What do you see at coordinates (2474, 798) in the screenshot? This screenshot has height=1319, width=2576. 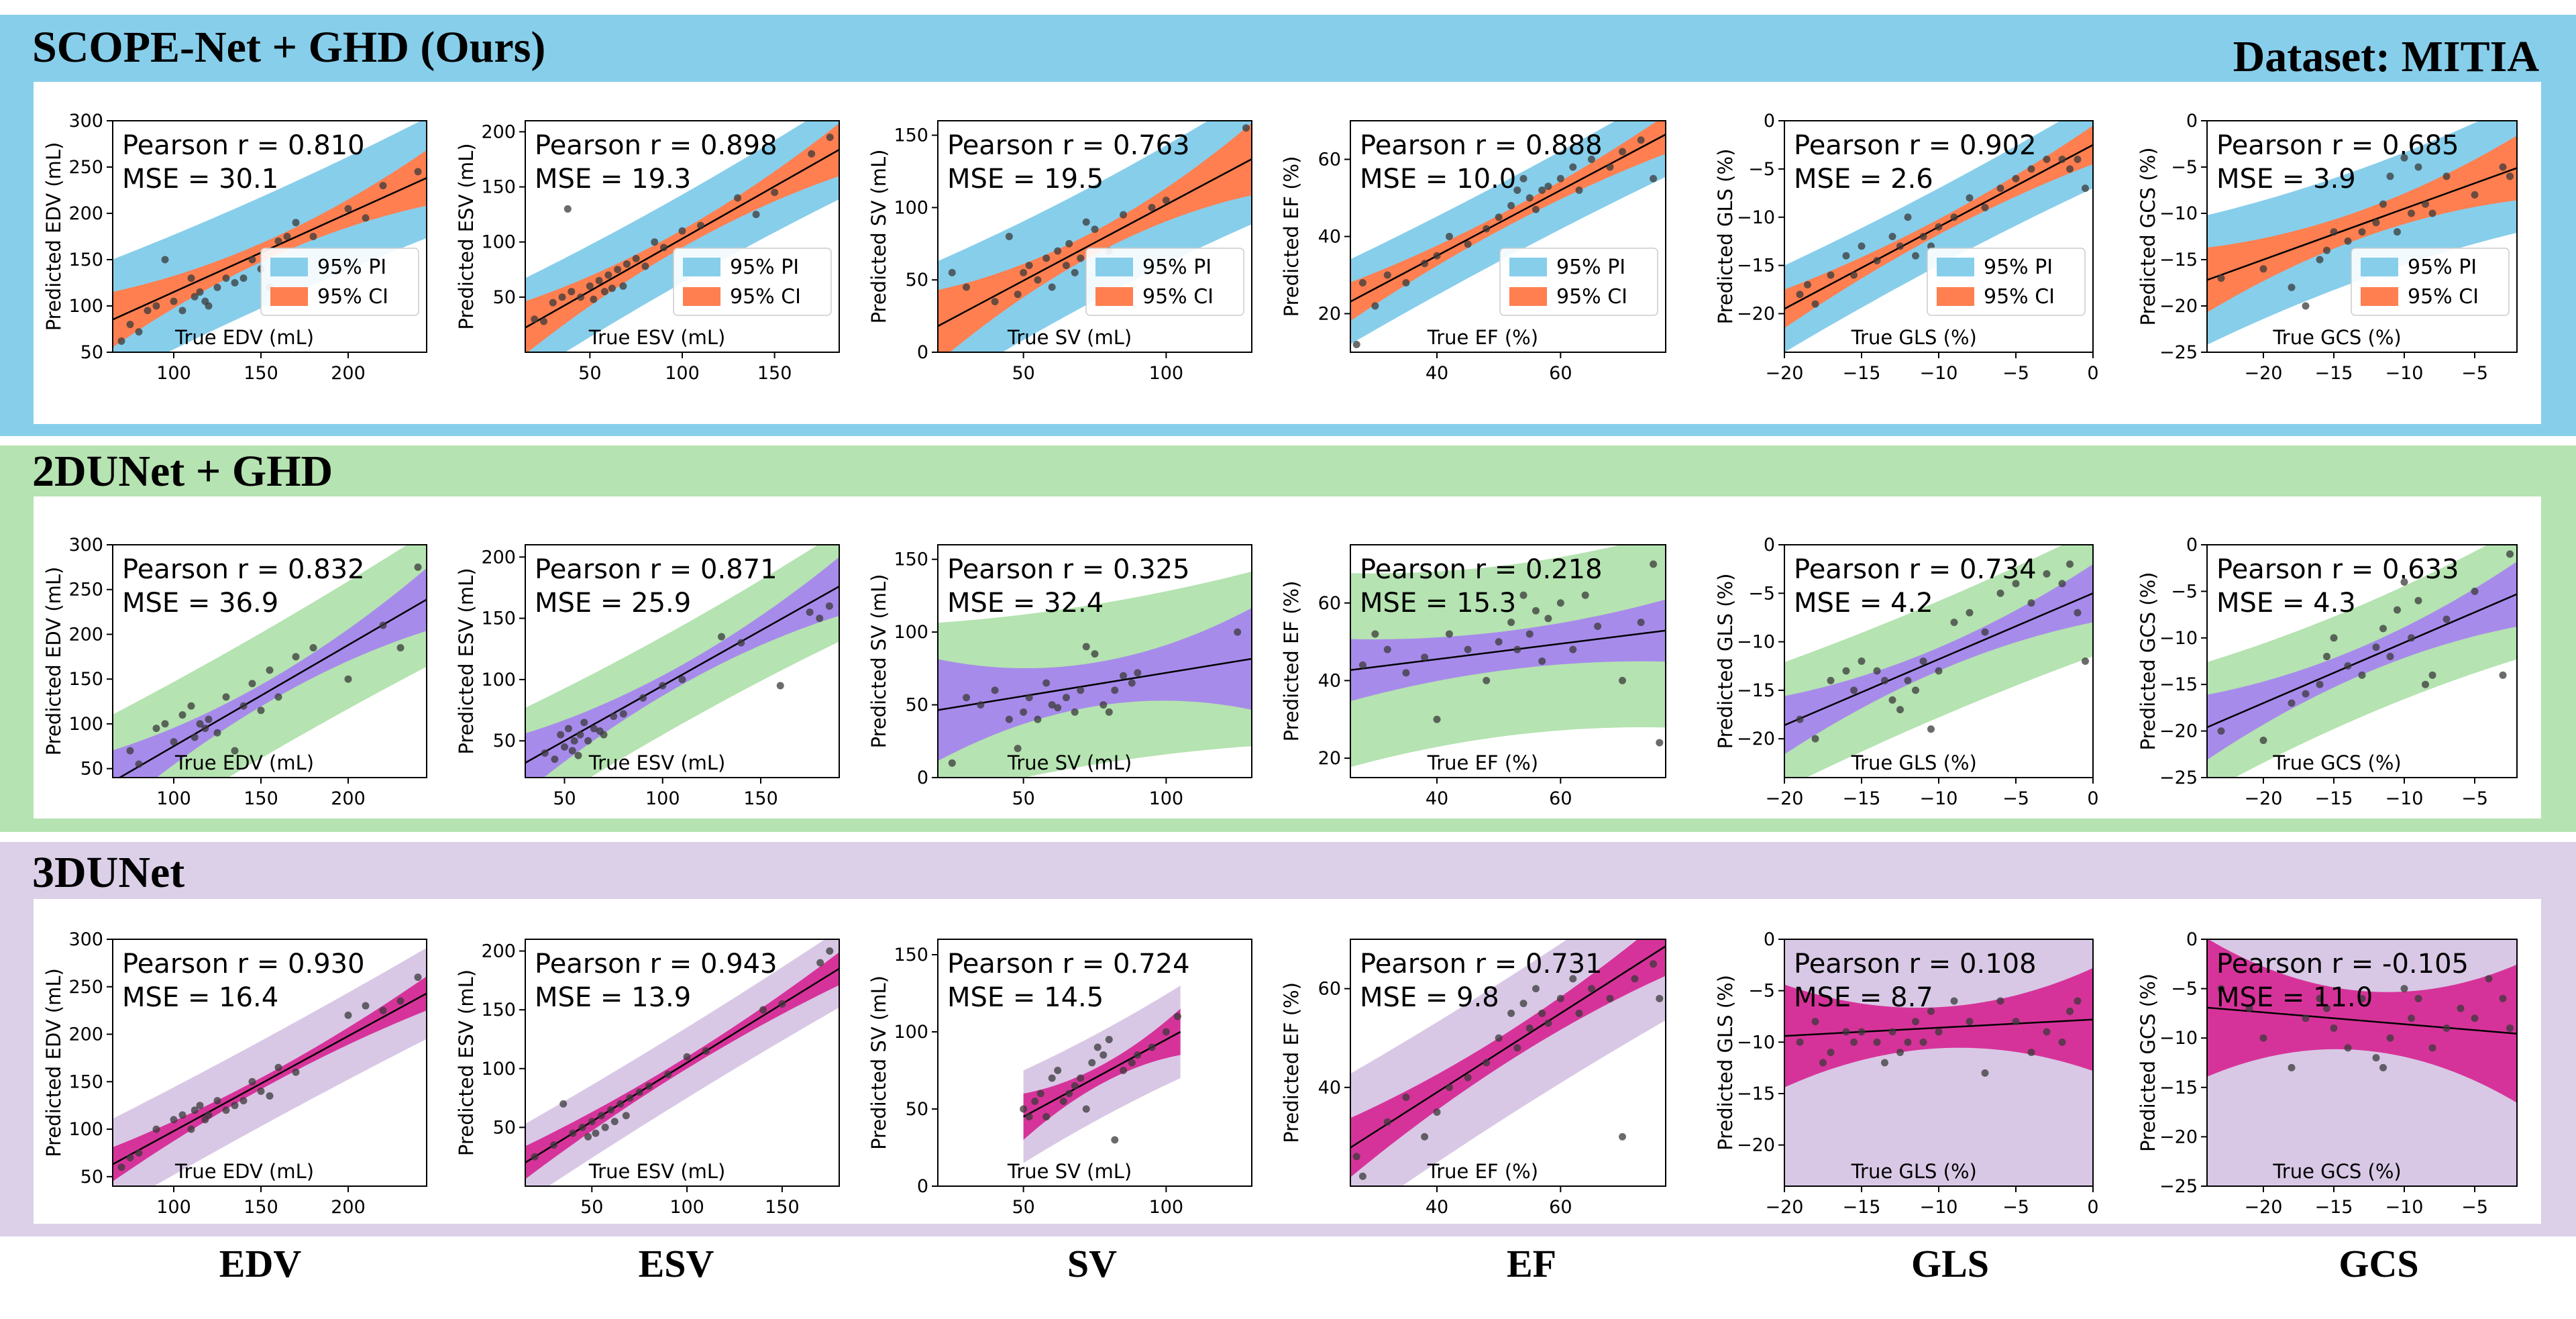 I see `x-tick-label: −5` at bounding box center [2474, 798].